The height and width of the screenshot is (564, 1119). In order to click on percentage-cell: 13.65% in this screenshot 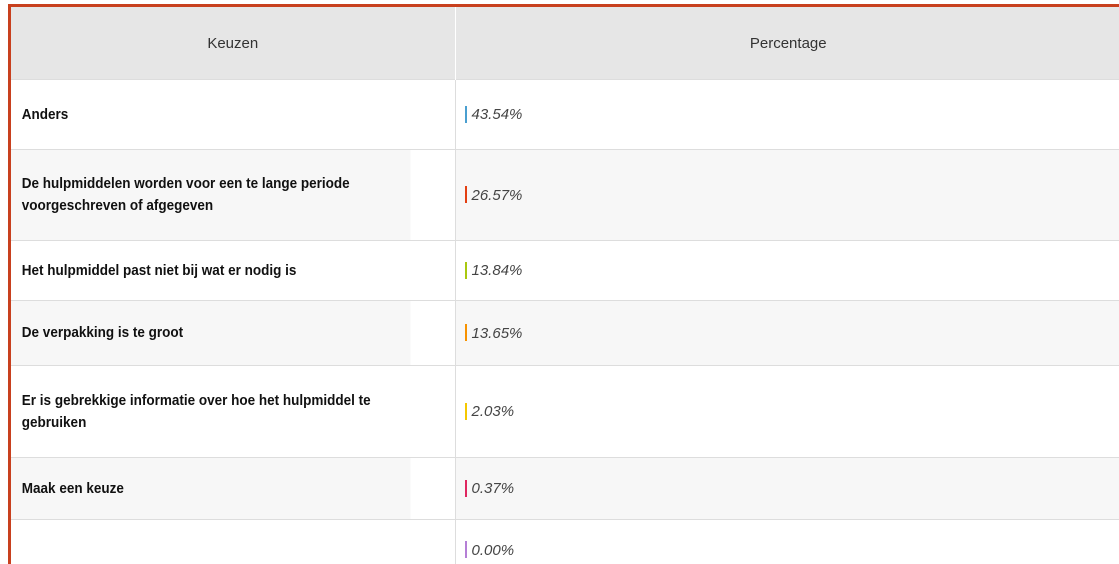, I will do `click(787, 333)`.